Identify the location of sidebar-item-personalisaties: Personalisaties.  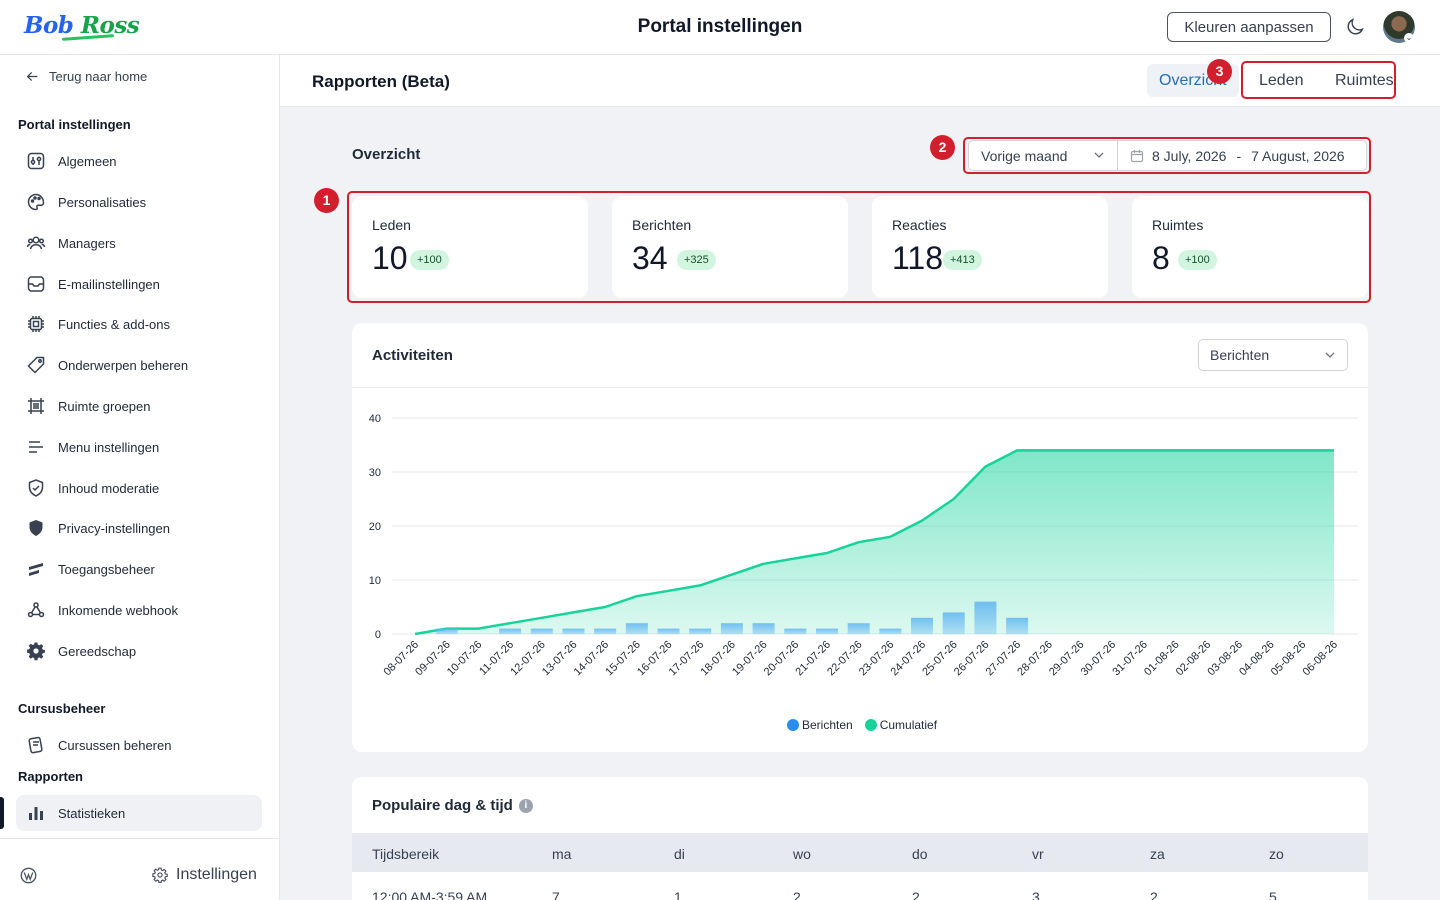
(139, 202).